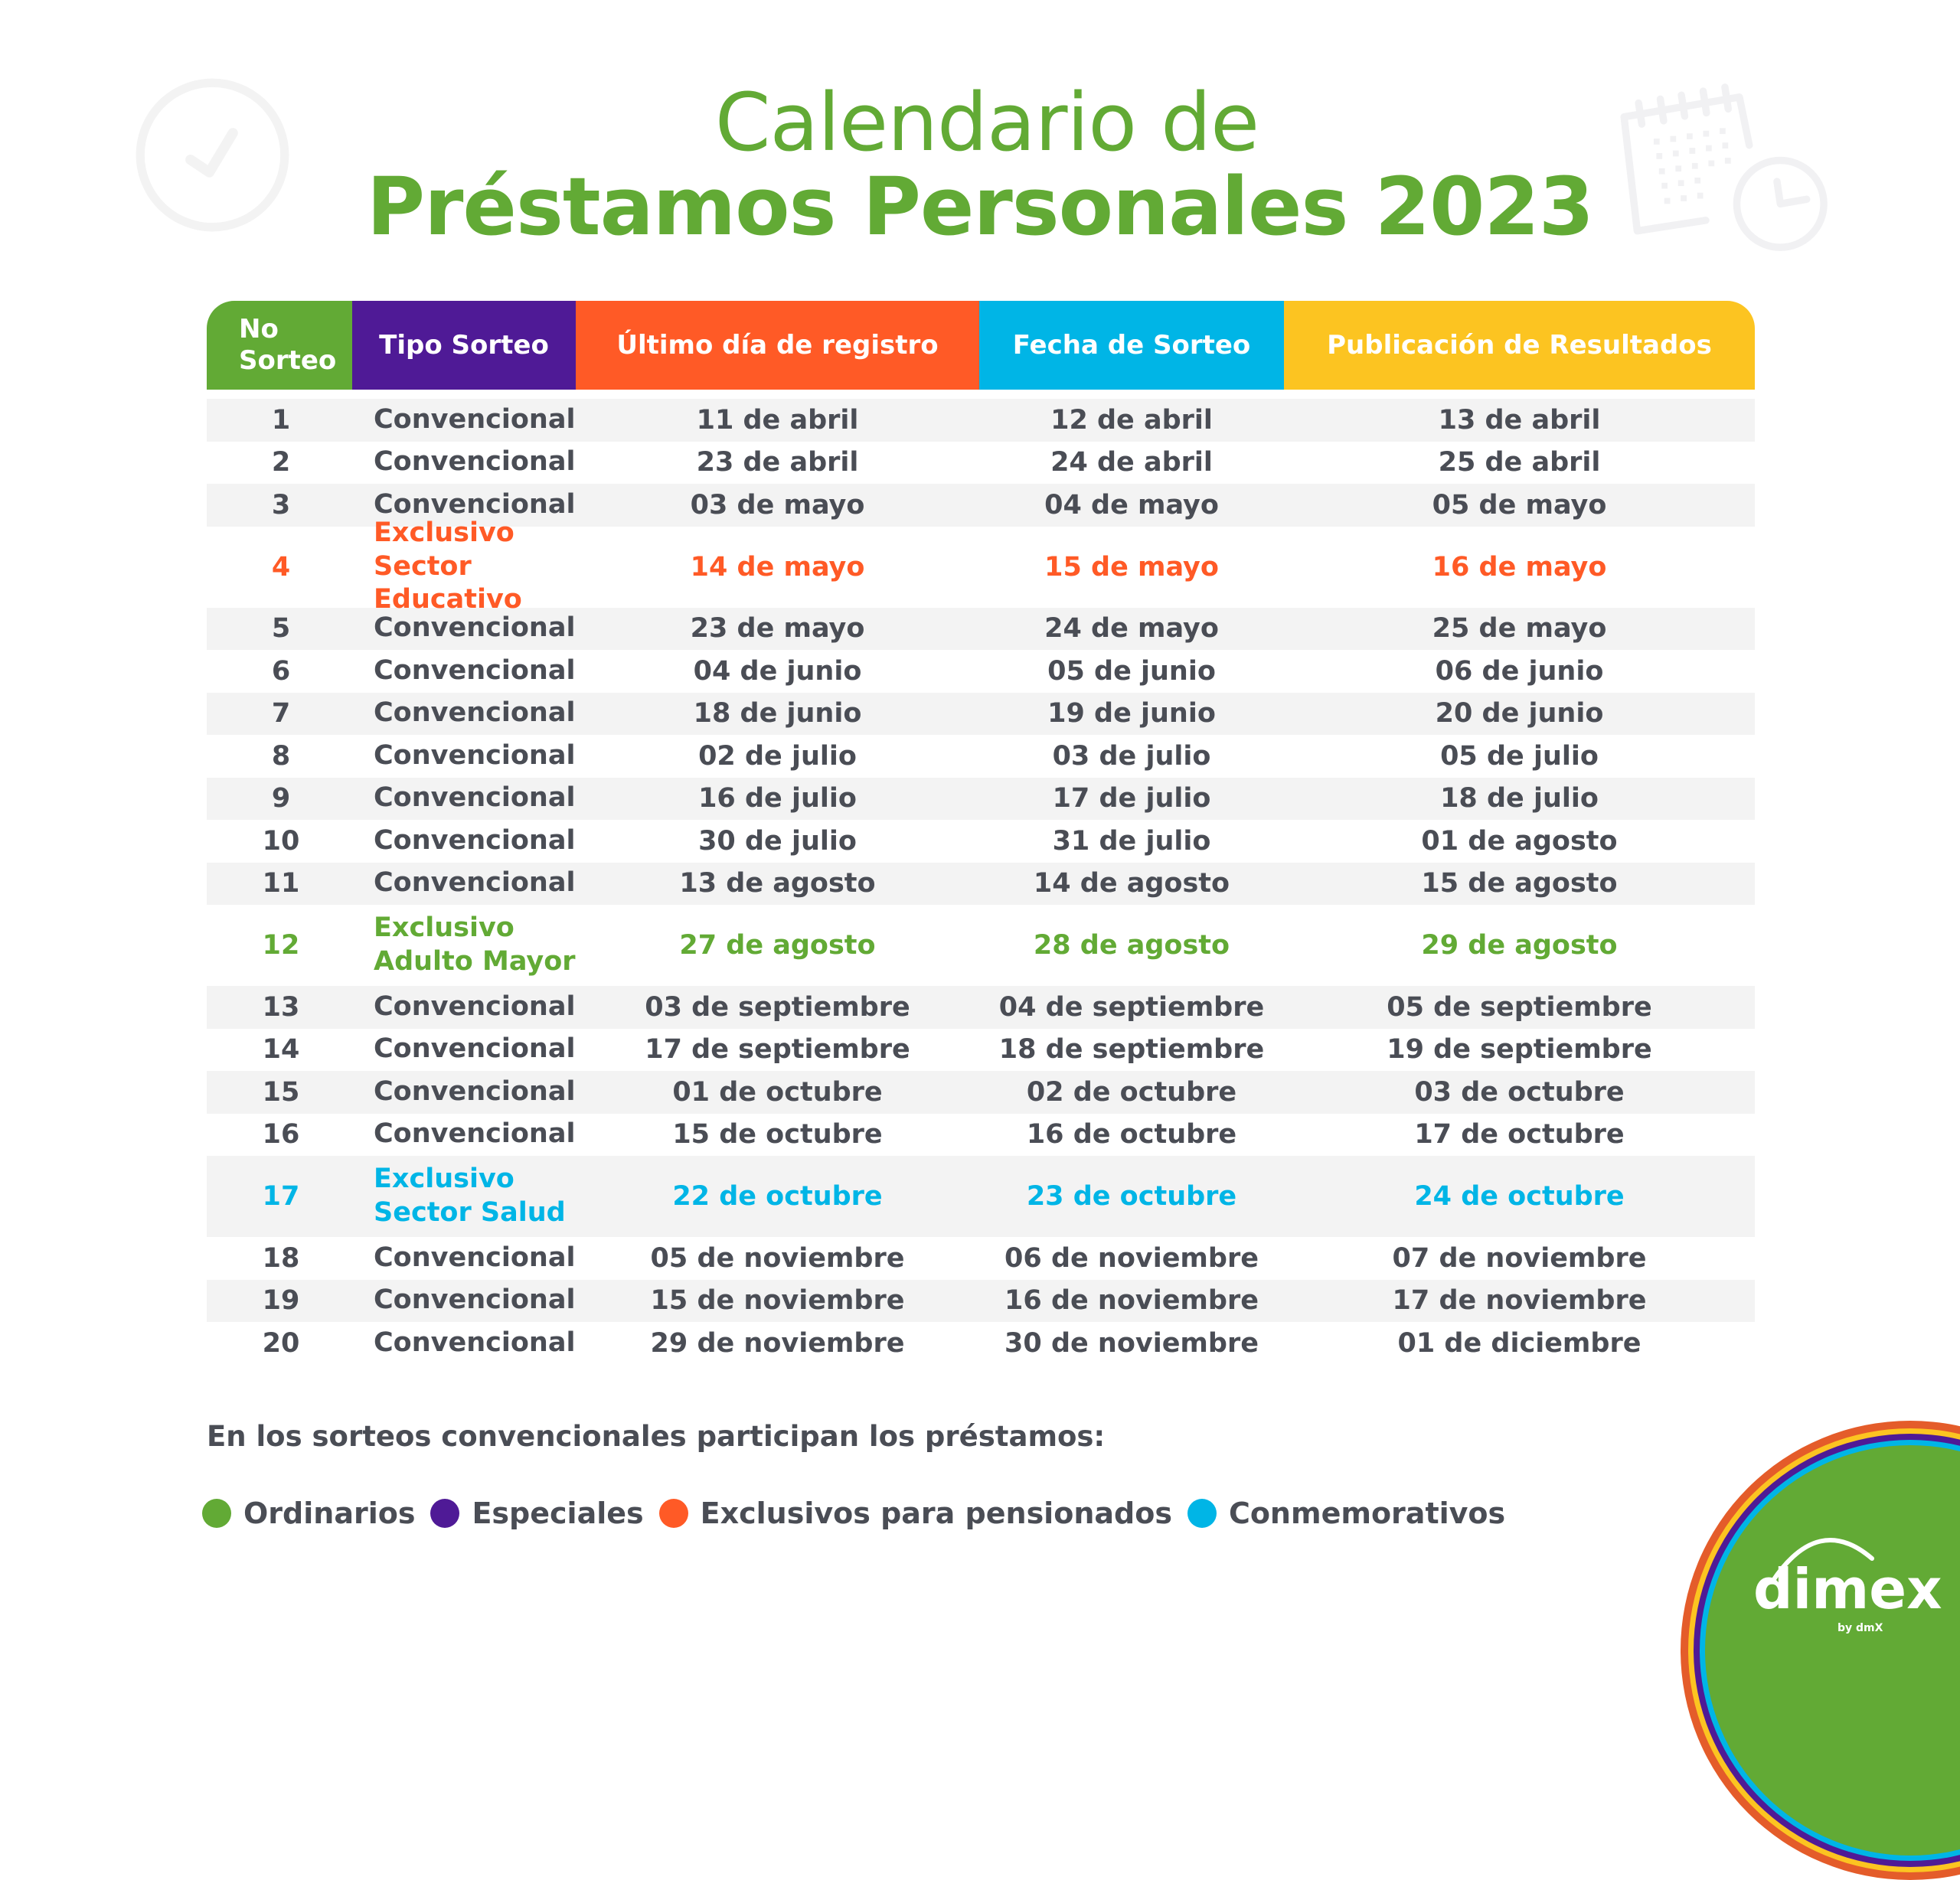 The image size is (1960, 1880). I want to click on cell-publicacion: 16 de mayo, so click(1519, 567).